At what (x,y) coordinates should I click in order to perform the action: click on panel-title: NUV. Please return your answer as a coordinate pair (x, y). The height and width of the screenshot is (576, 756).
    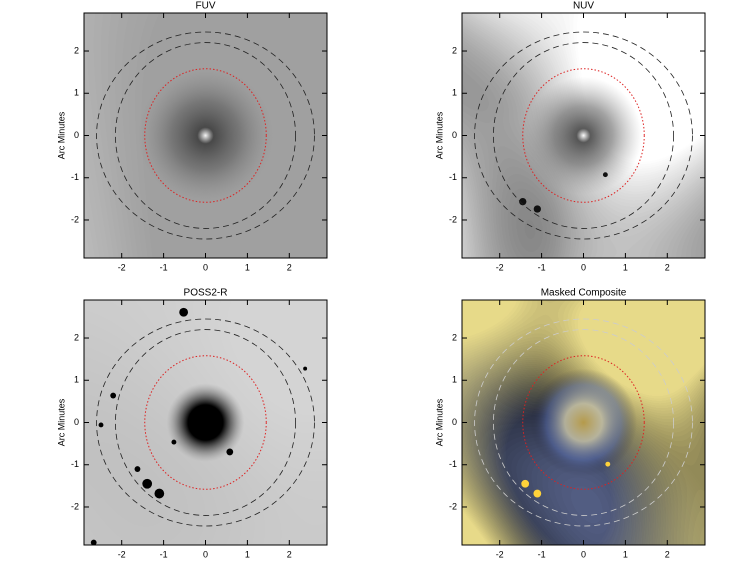
    Looking at the image, I should click on (583, 6).